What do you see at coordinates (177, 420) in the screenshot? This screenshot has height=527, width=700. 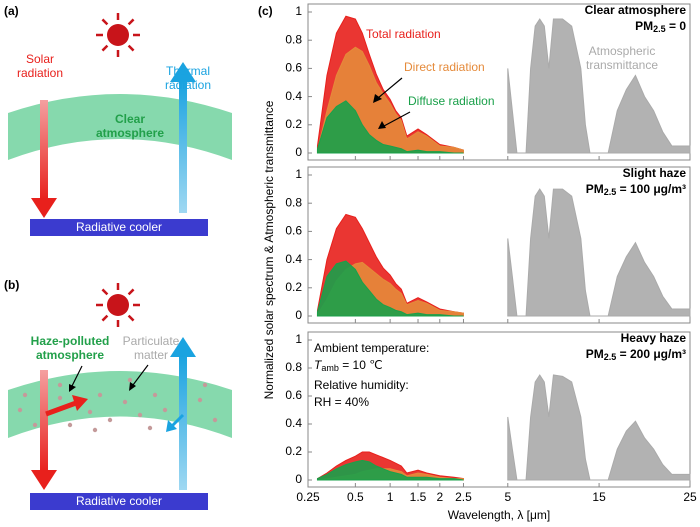 I see `scattered-thermal-arrow` at bounding box center [177, 420].